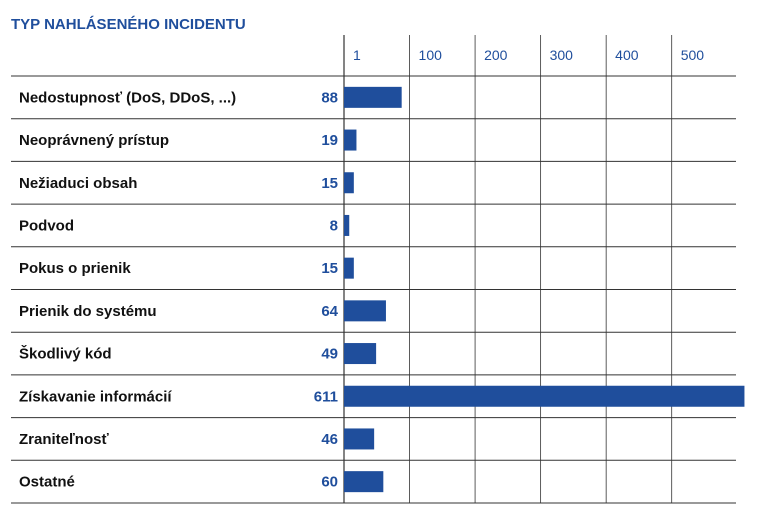  What do you see at coordinates (329, 97) in the screenshot?
I see `value-label: 88` at bounding box center [329, 97].